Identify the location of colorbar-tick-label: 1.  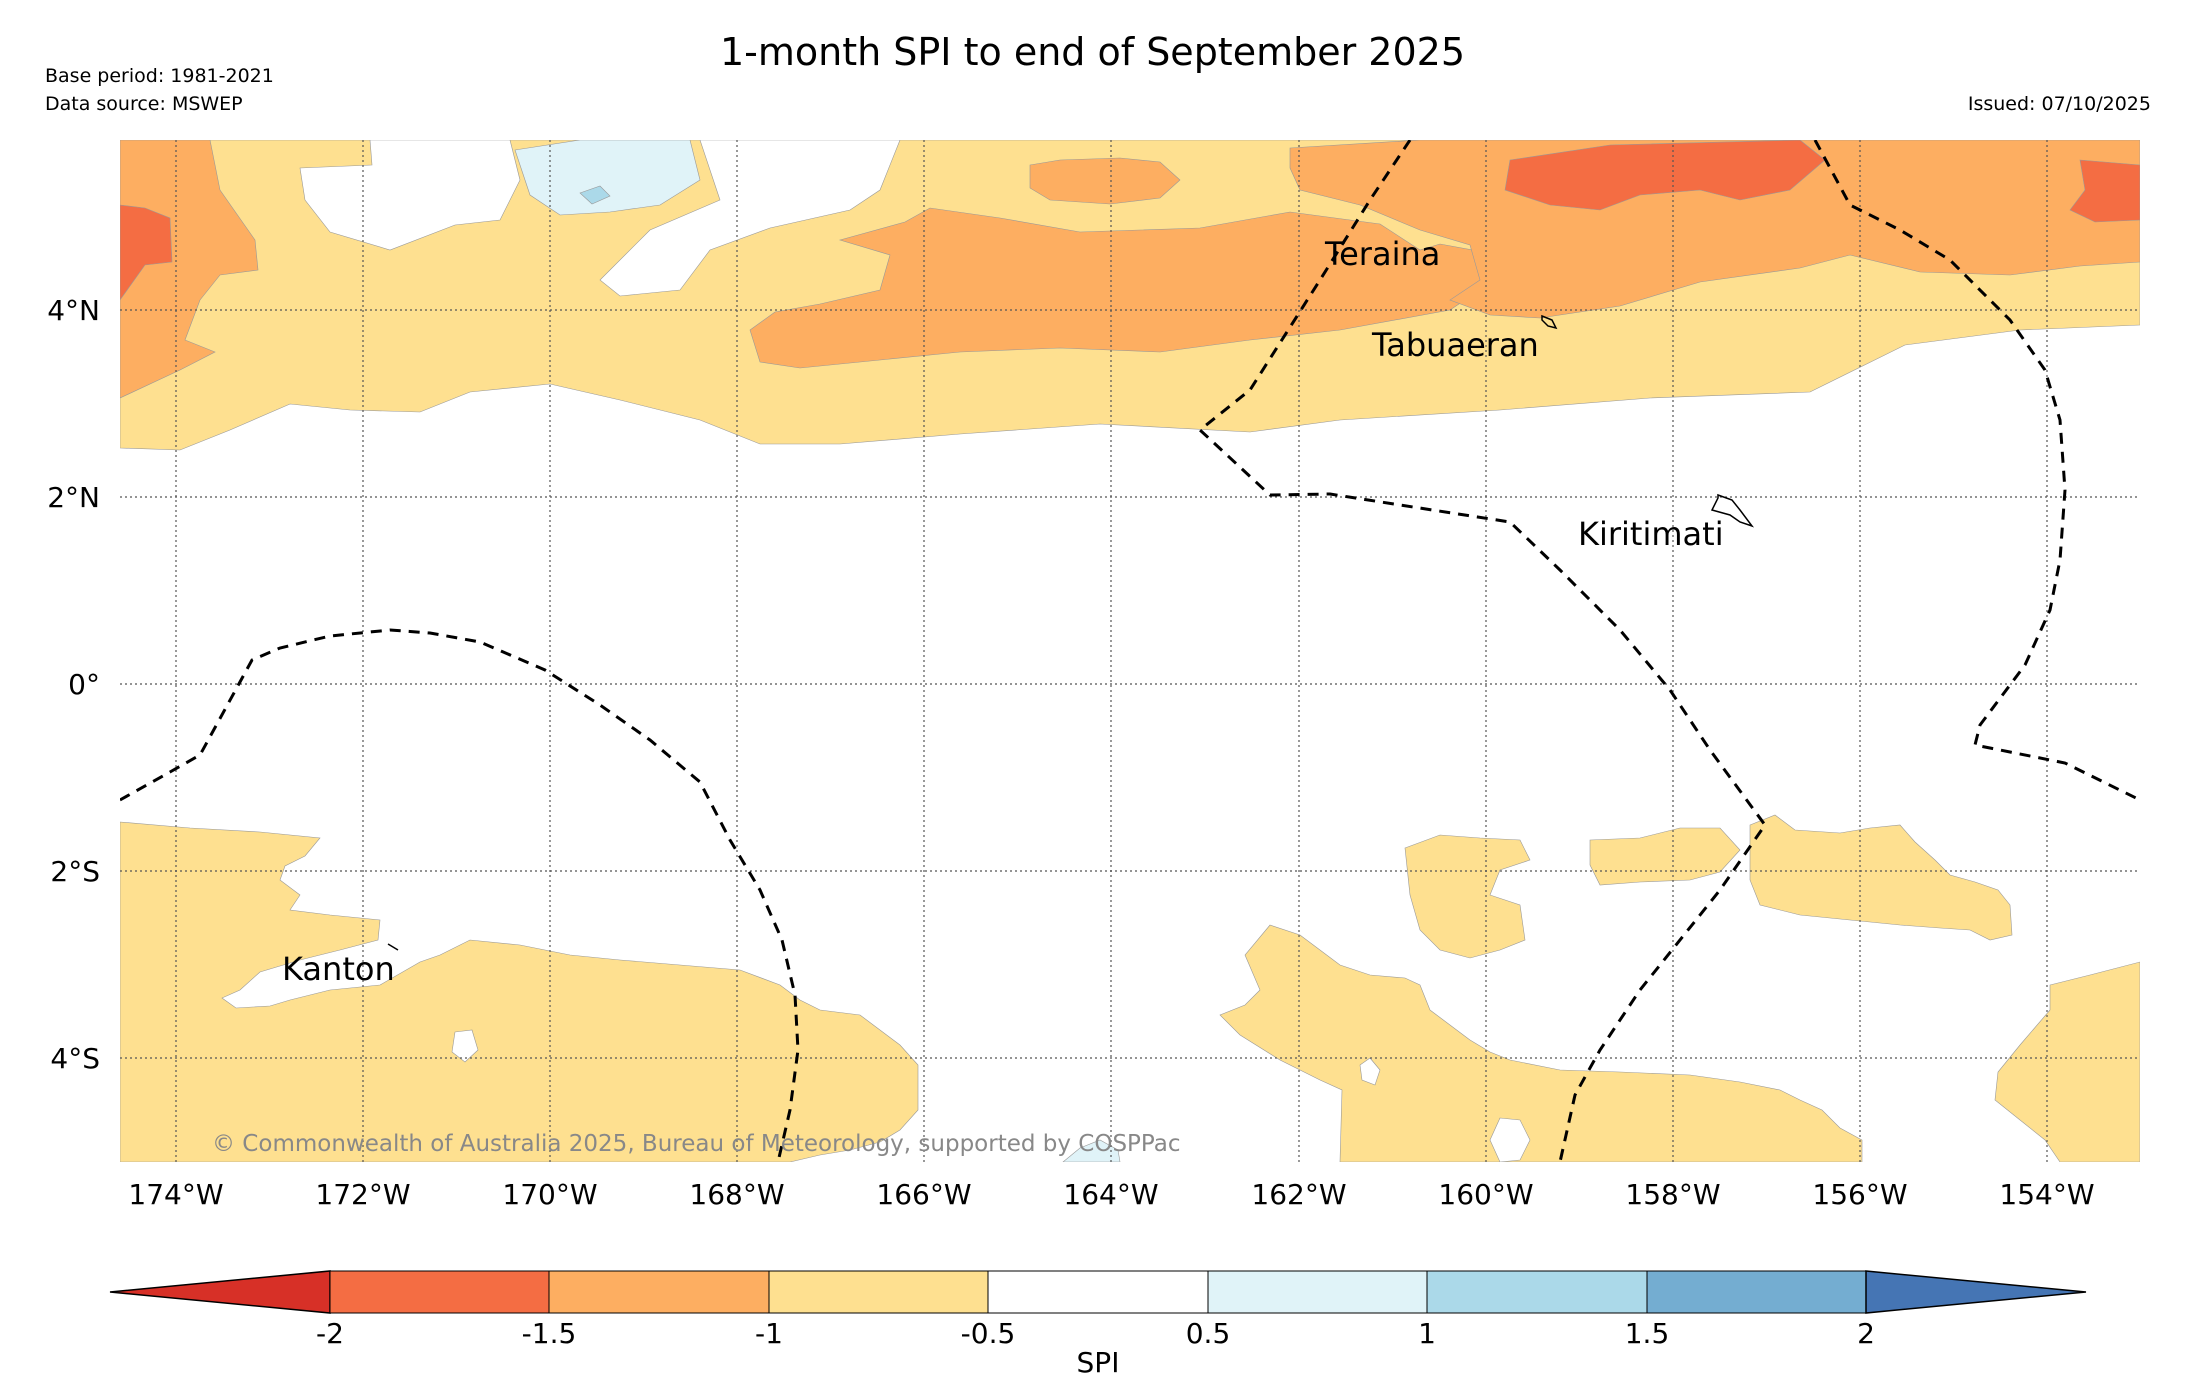
(1427, 1333).